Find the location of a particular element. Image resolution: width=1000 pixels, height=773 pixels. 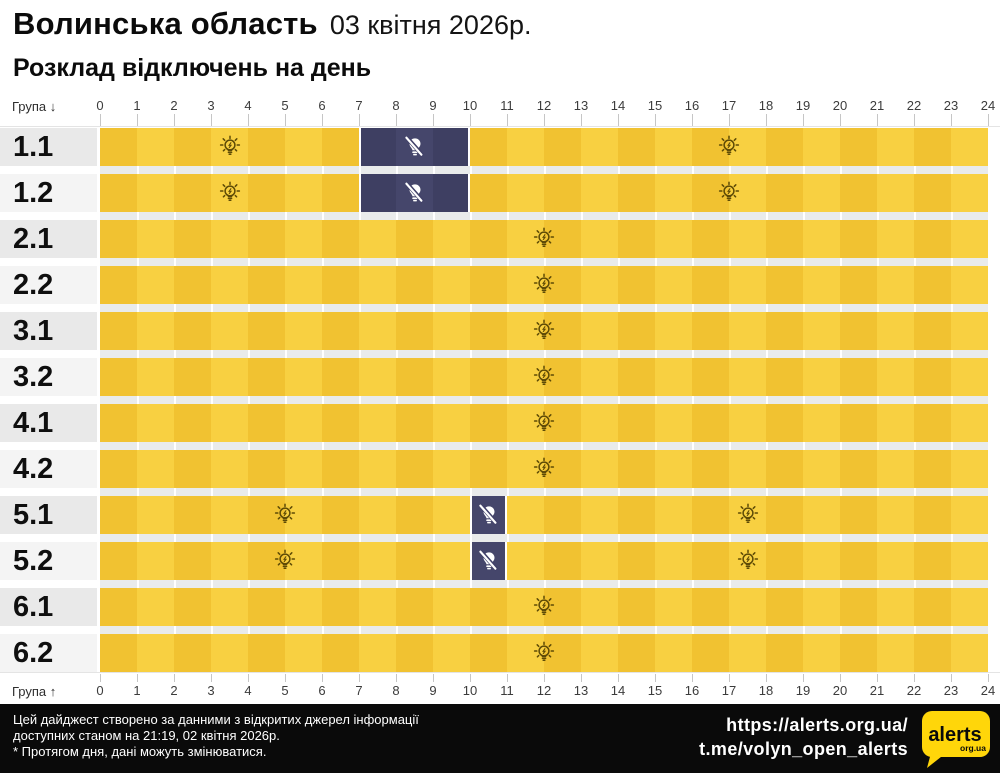

hour-label: 15 is located at coordinates (655, 690).